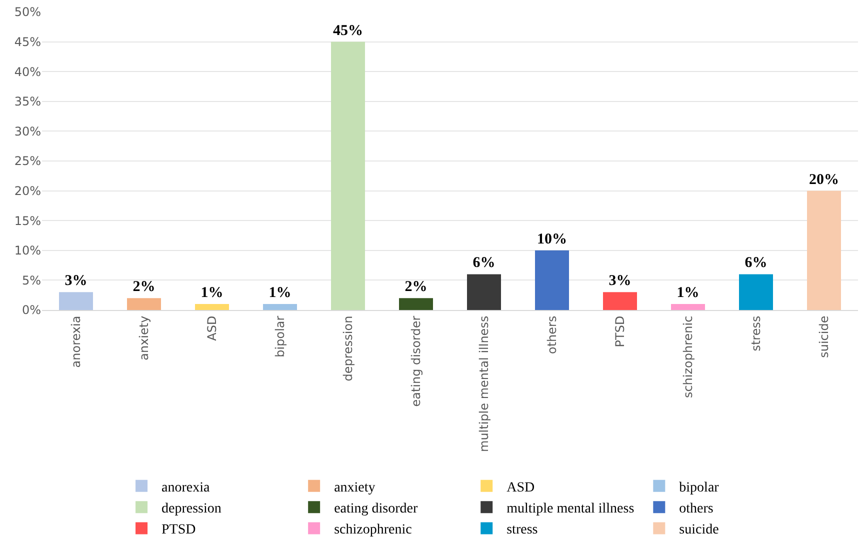 The image size is (868, 547). What do you see at coordinates (824, 180) in the screenshot?
I see `data-label: 20%` at bounding box center [824, 180].